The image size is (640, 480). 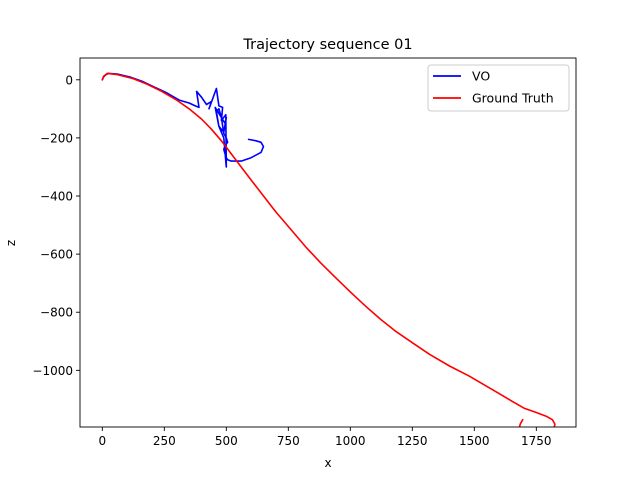 I want to click on legend: VO Ground Truth, so click(x=498, y=88).